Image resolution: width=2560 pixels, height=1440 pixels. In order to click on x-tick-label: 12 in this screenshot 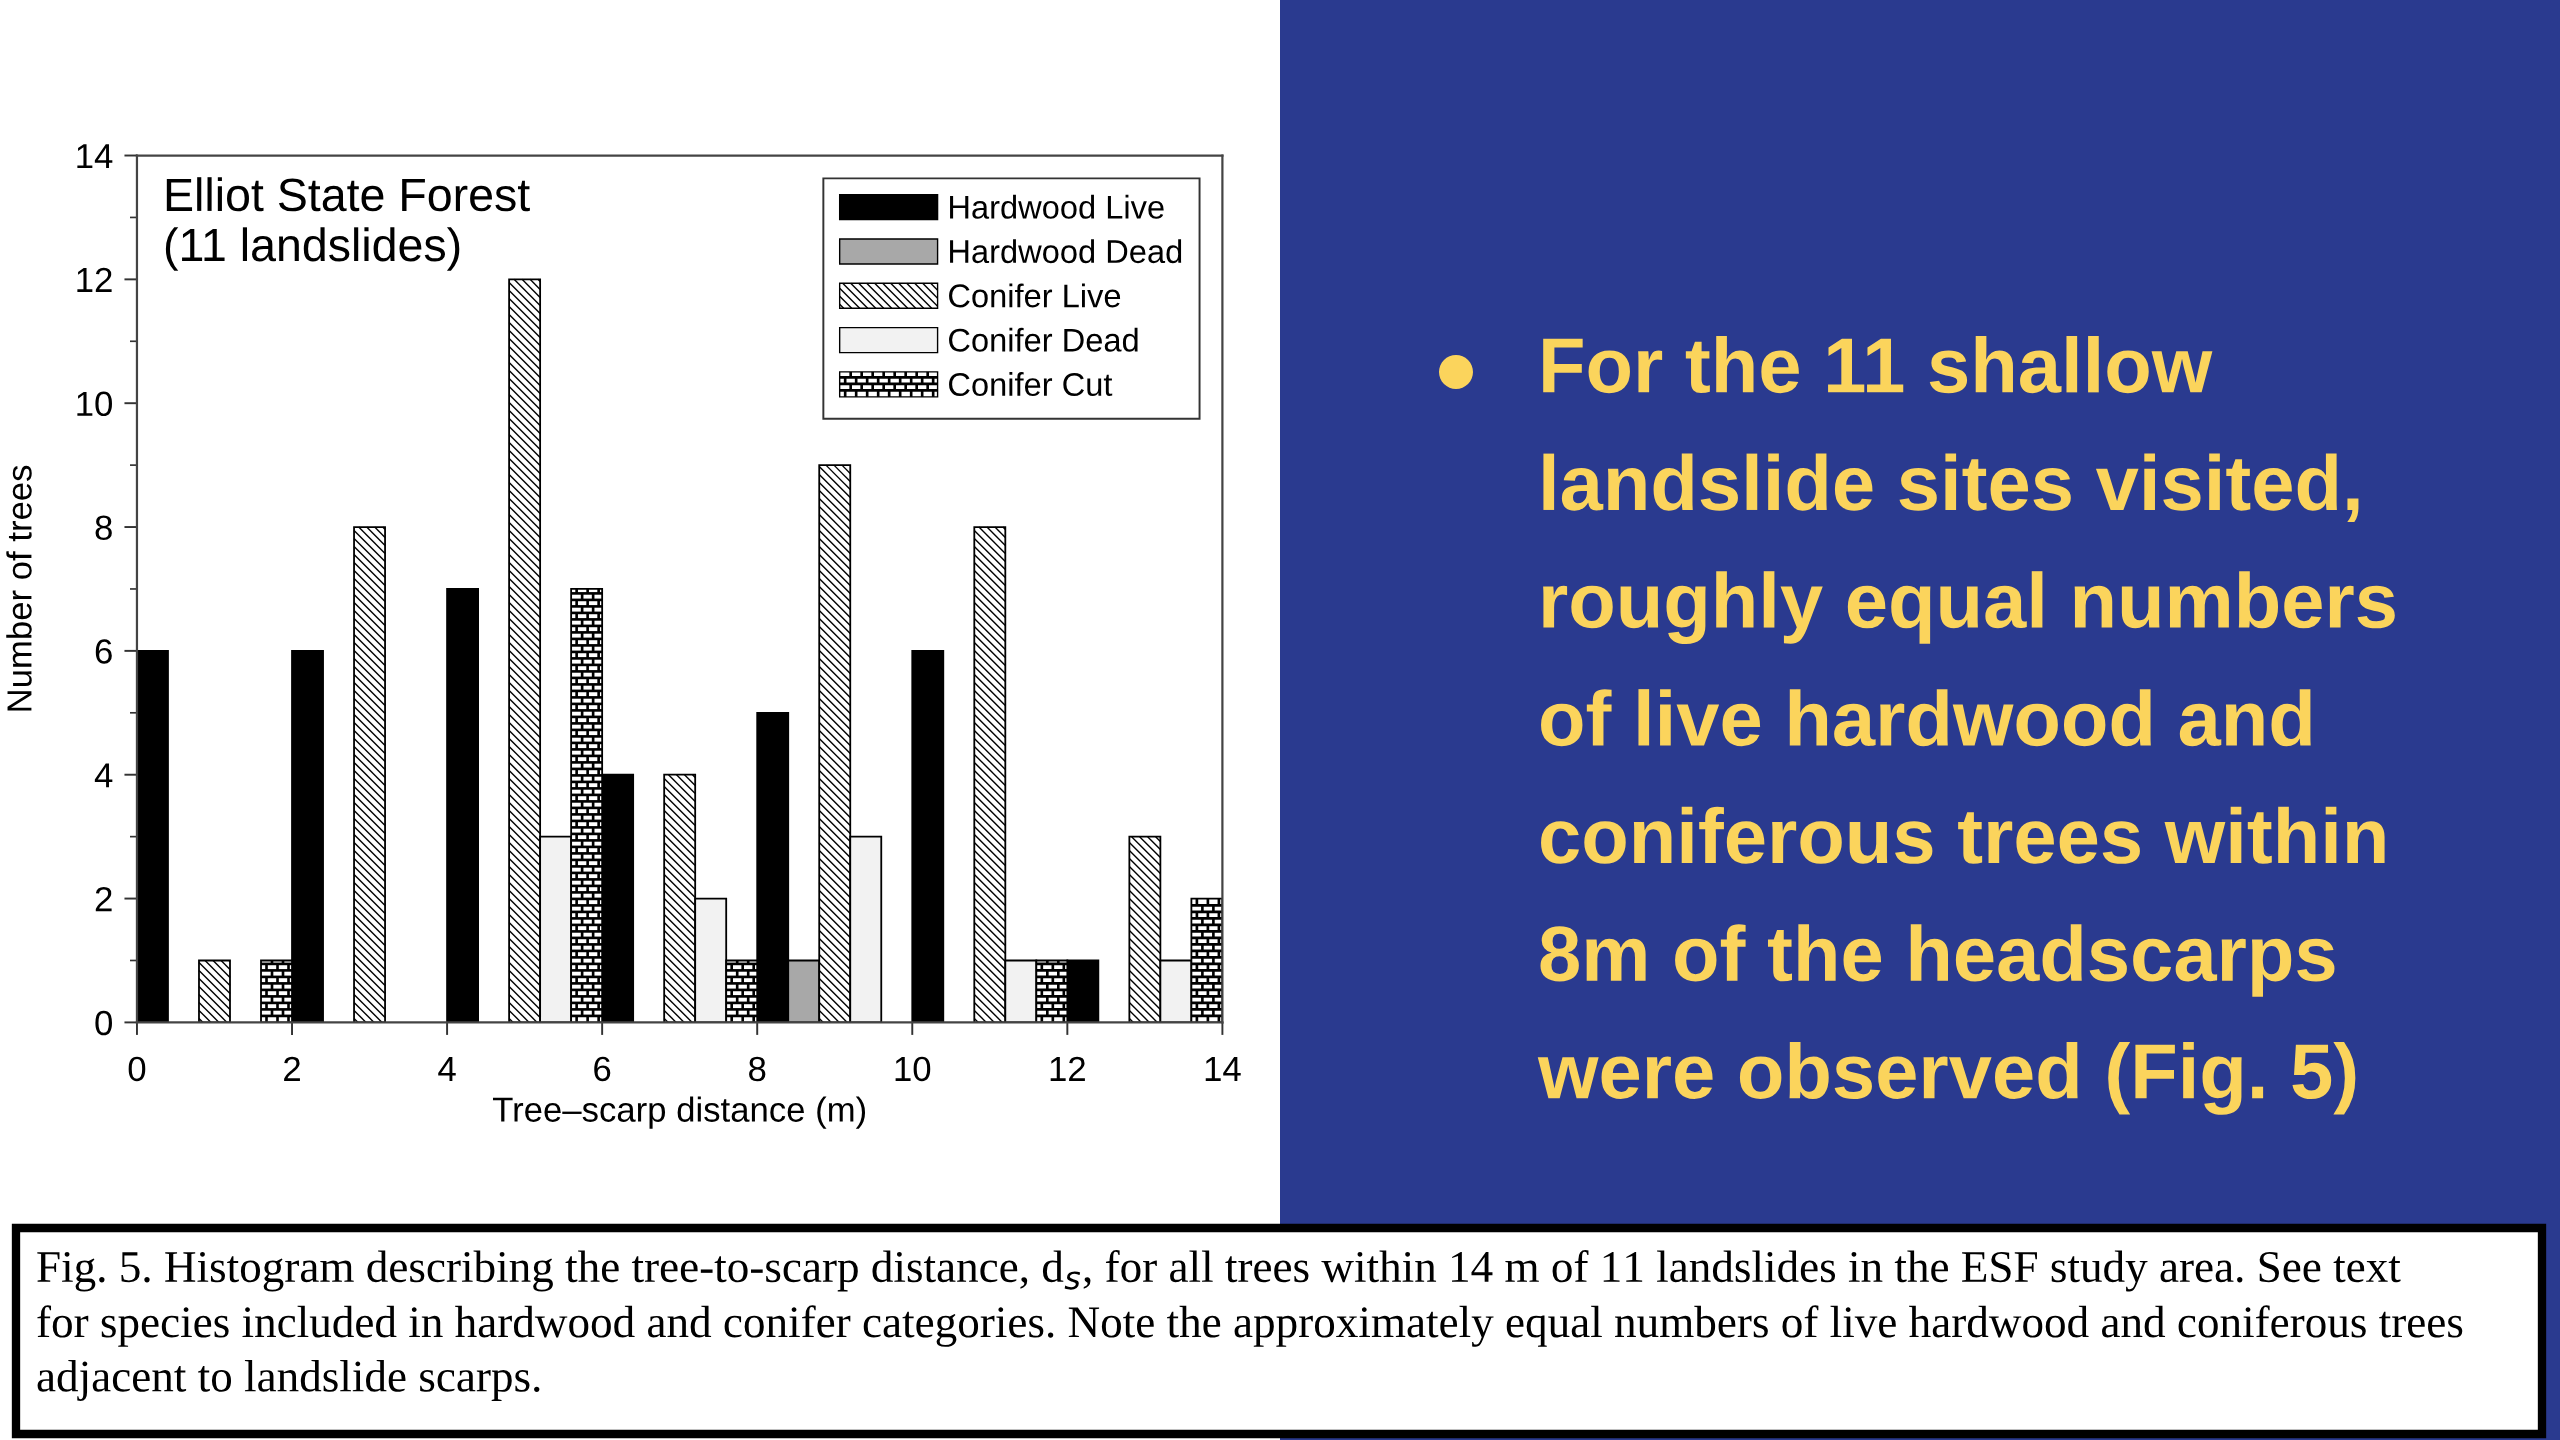, I will do `click(1067, 1068)`.